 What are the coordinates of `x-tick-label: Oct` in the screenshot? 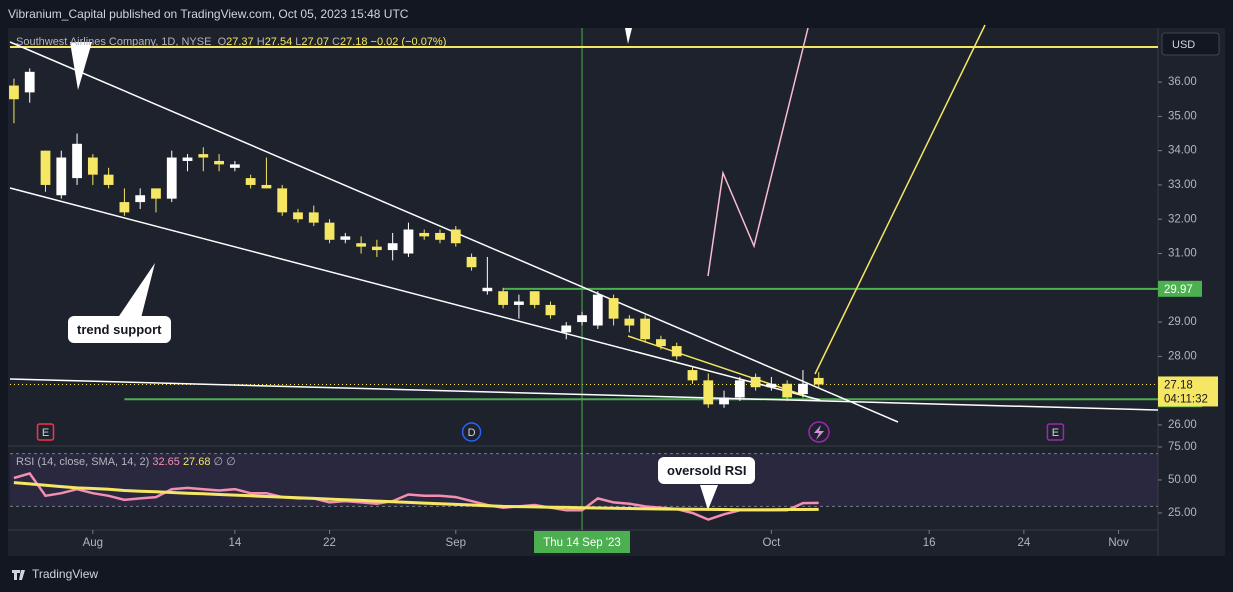 It's located at (771, 543).